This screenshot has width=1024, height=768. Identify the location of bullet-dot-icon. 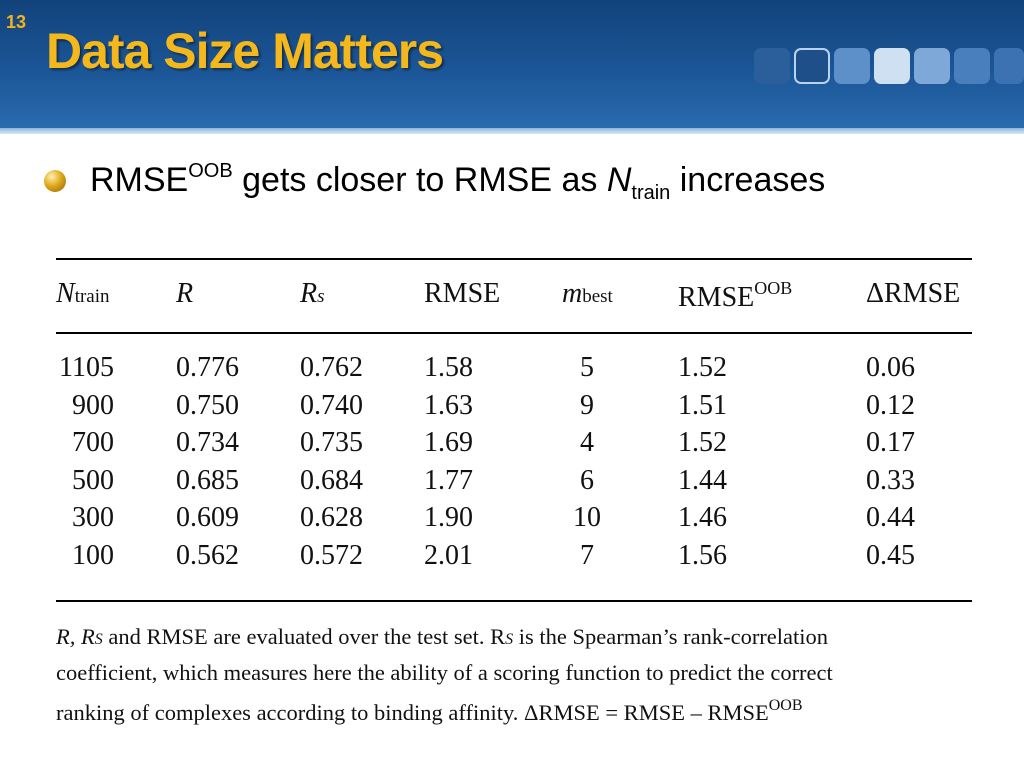
(55, 181).